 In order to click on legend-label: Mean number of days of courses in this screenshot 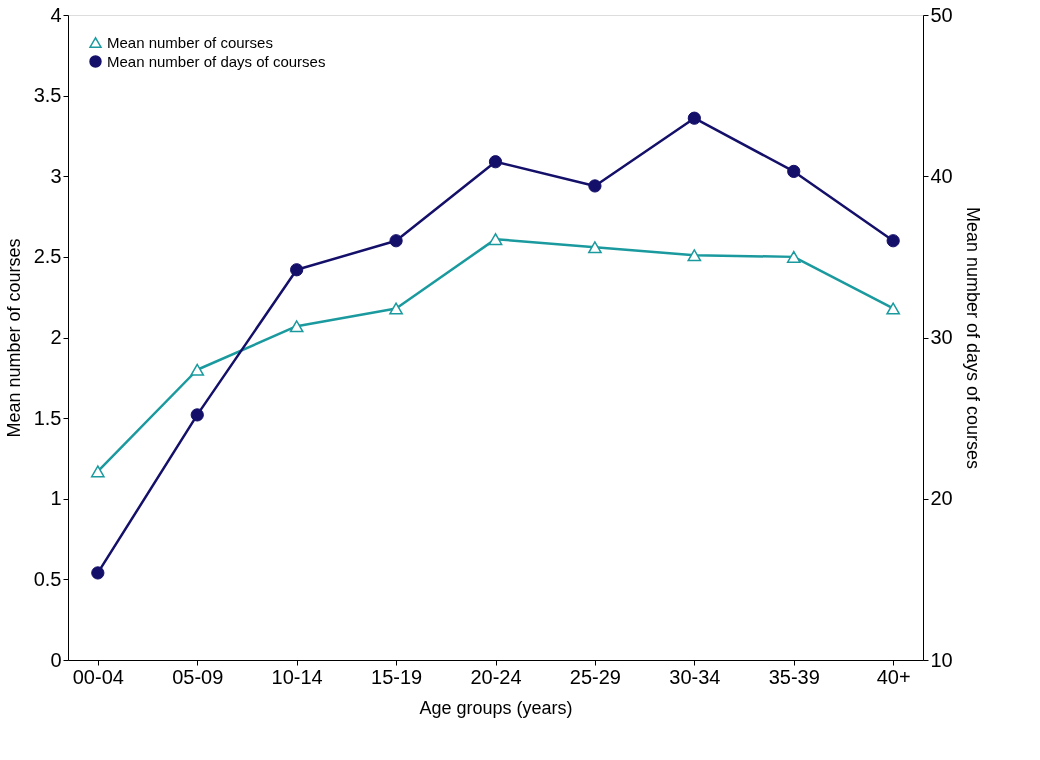, I will do `click(216, 61)`.